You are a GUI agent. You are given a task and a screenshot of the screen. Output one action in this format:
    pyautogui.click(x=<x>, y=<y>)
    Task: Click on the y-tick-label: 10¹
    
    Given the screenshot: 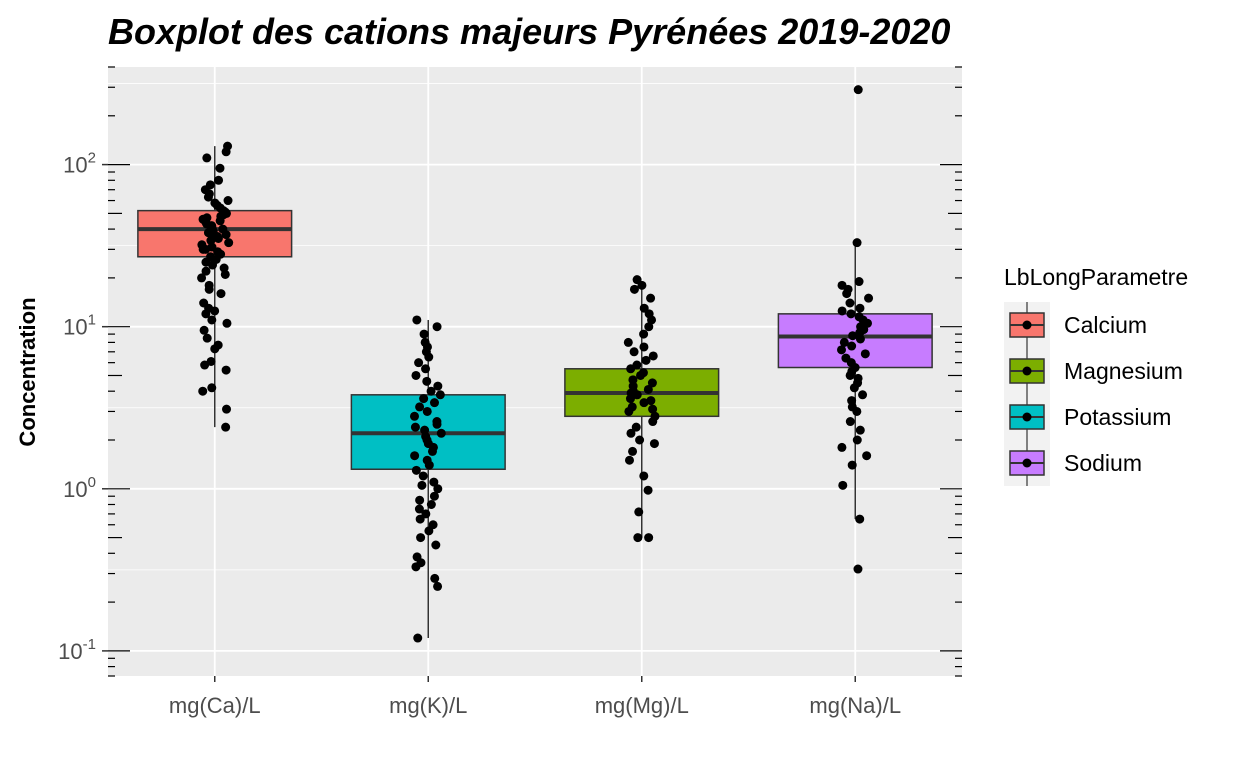 What is the action you would take?
    pyautogui.click(x=79, y=326)
    